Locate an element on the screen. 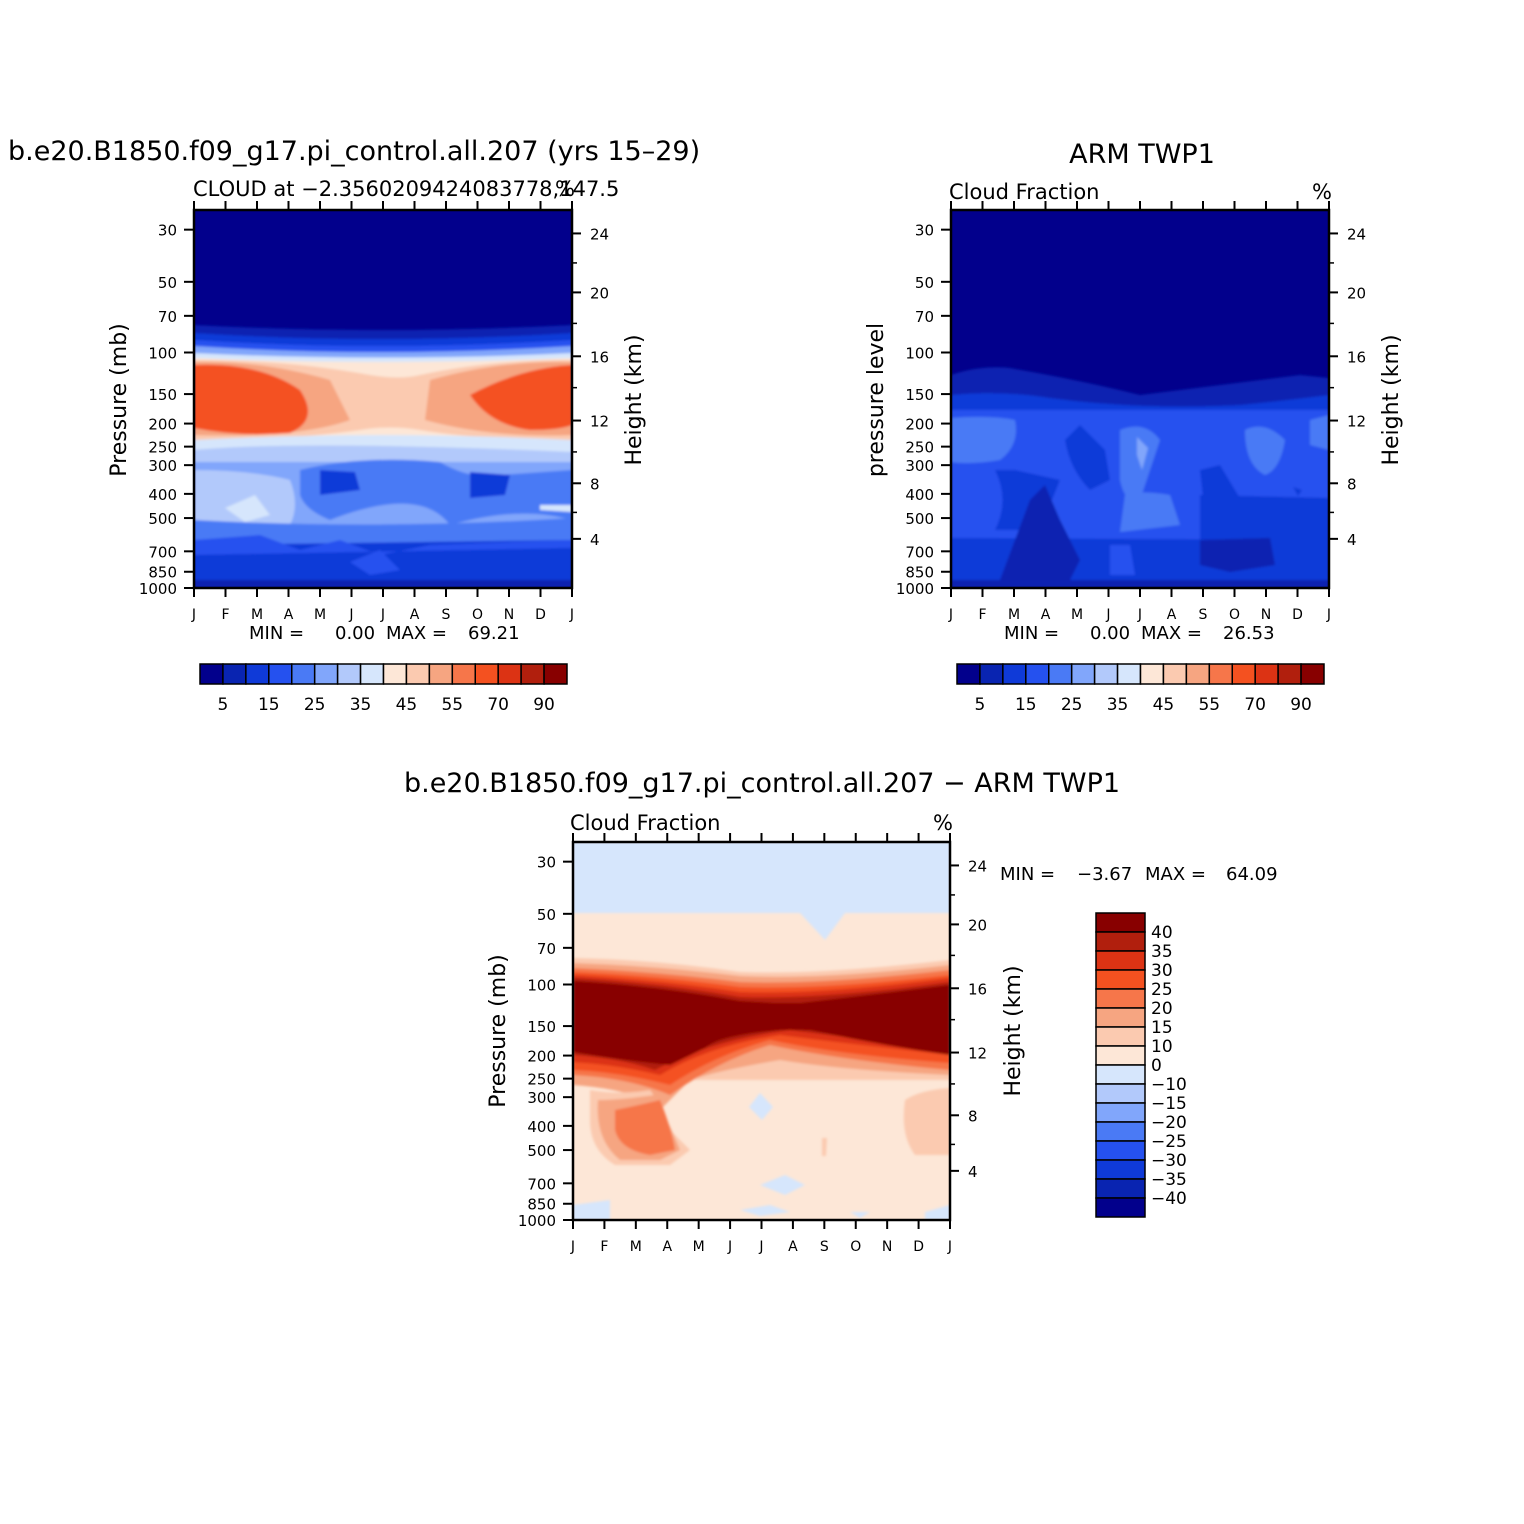 The width and height of the screenshot is (1524, 1524). colorbar-label: −40 is located at coordinates (1169, 1199).